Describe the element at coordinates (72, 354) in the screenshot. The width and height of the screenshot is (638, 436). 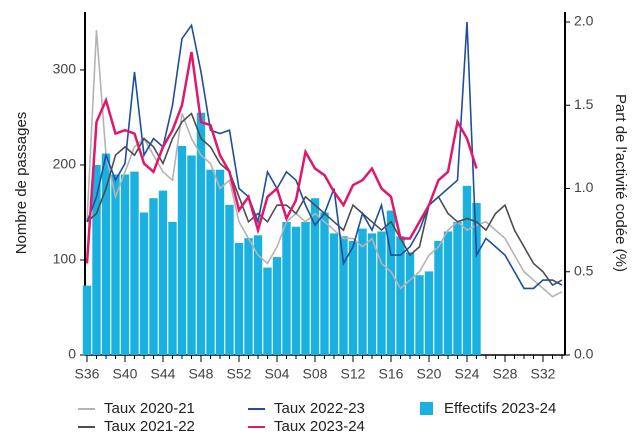
I see `y-tick-label: 0` at that location.